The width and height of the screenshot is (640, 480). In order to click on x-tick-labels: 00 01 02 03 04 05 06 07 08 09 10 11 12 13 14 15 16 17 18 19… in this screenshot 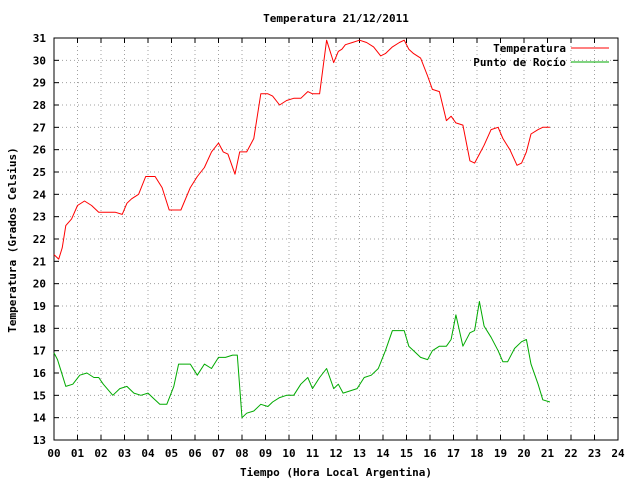, I will do `click(336, 453)`.